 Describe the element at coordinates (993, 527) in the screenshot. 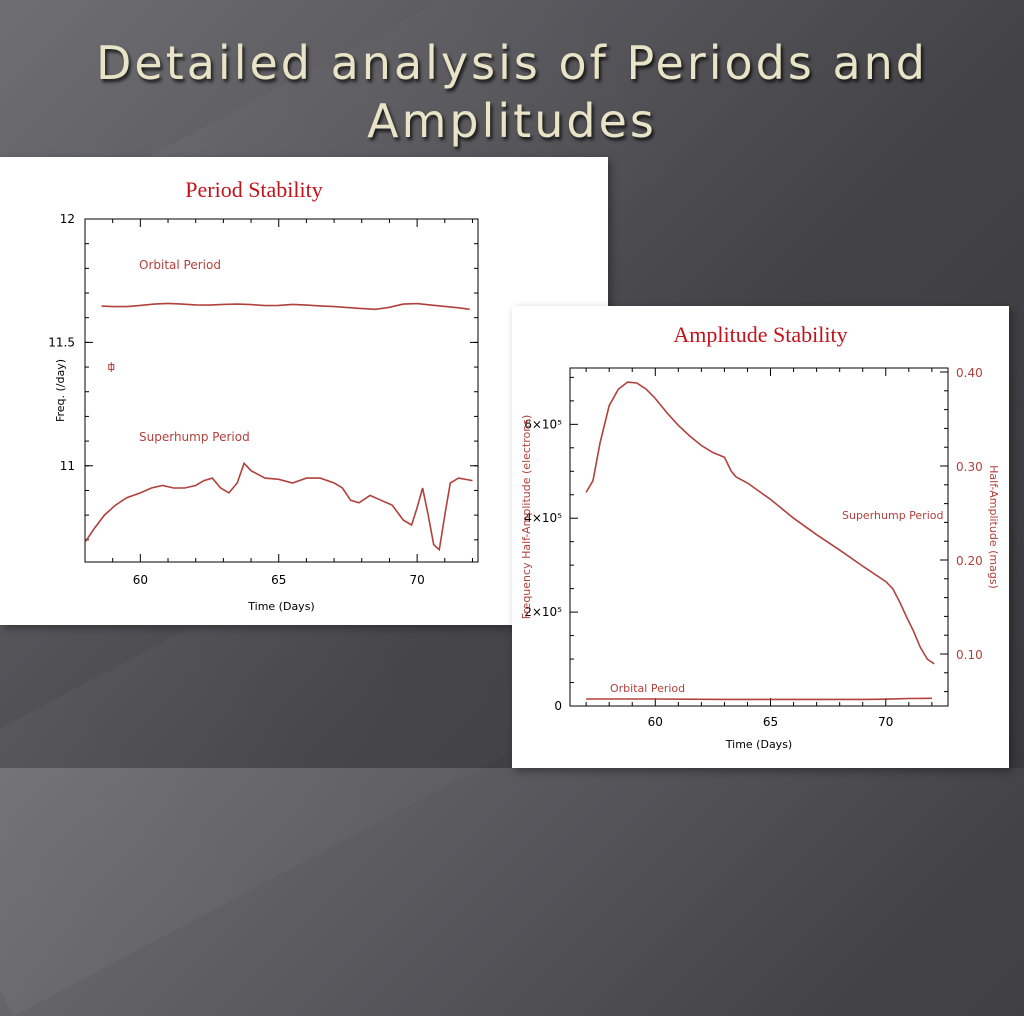

I see `right-y-axis-label: Half-Amplitude (mags)` at that location.